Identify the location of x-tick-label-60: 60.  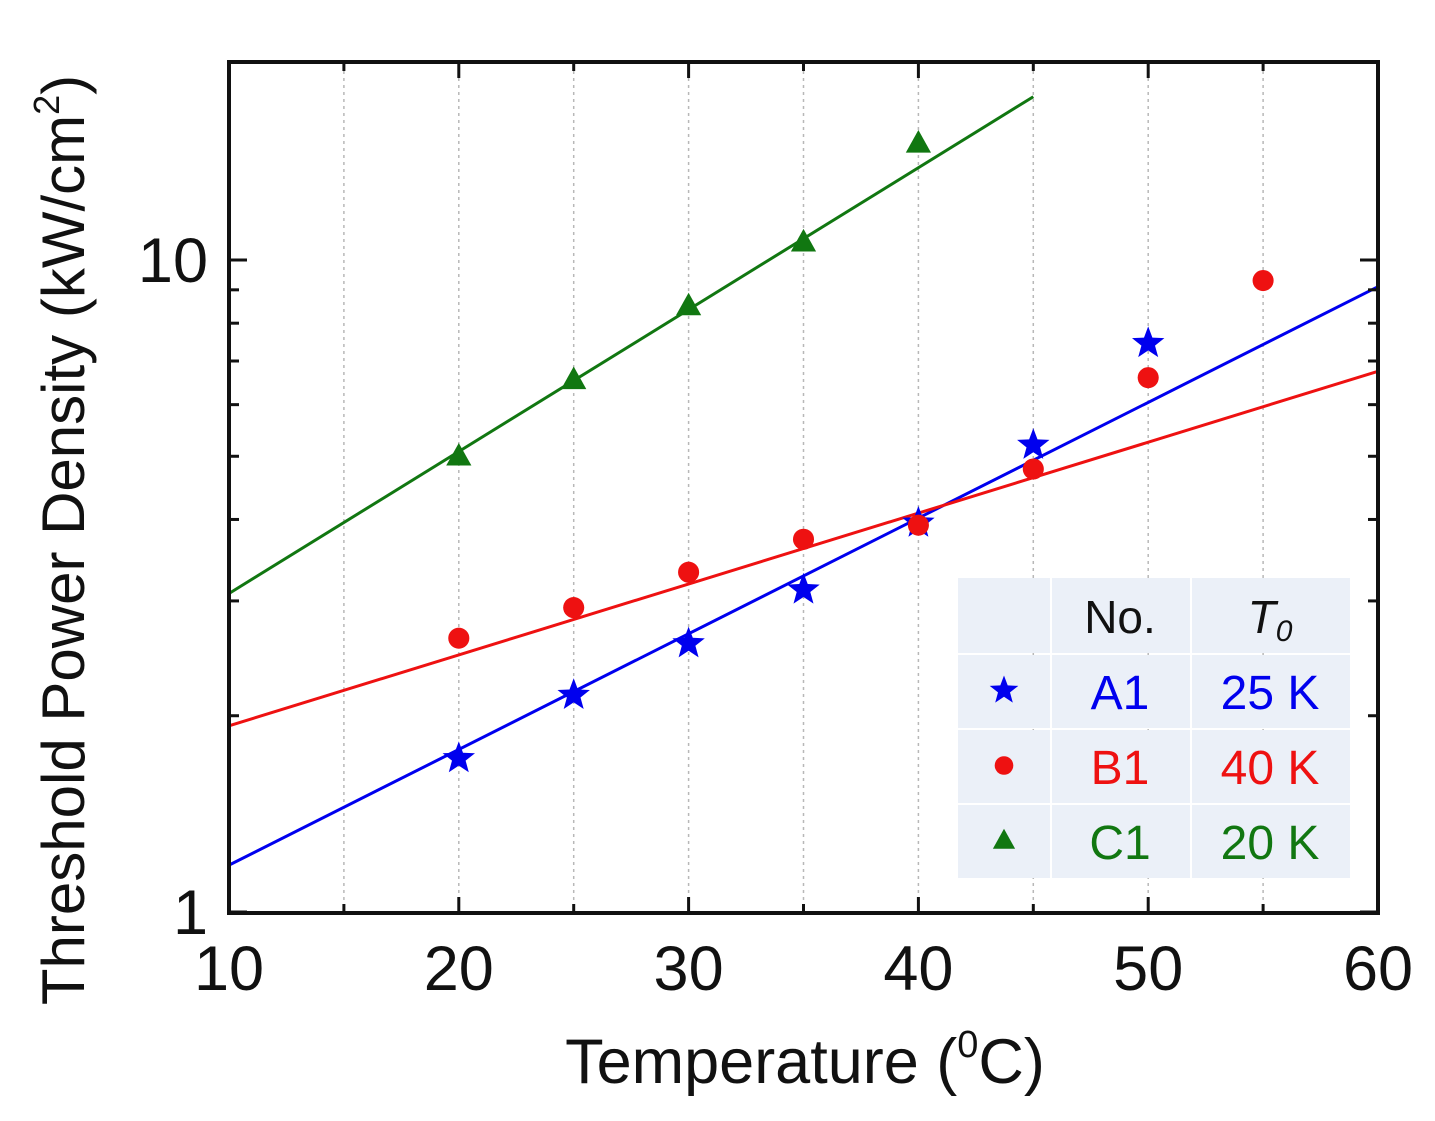
(1378, 969).